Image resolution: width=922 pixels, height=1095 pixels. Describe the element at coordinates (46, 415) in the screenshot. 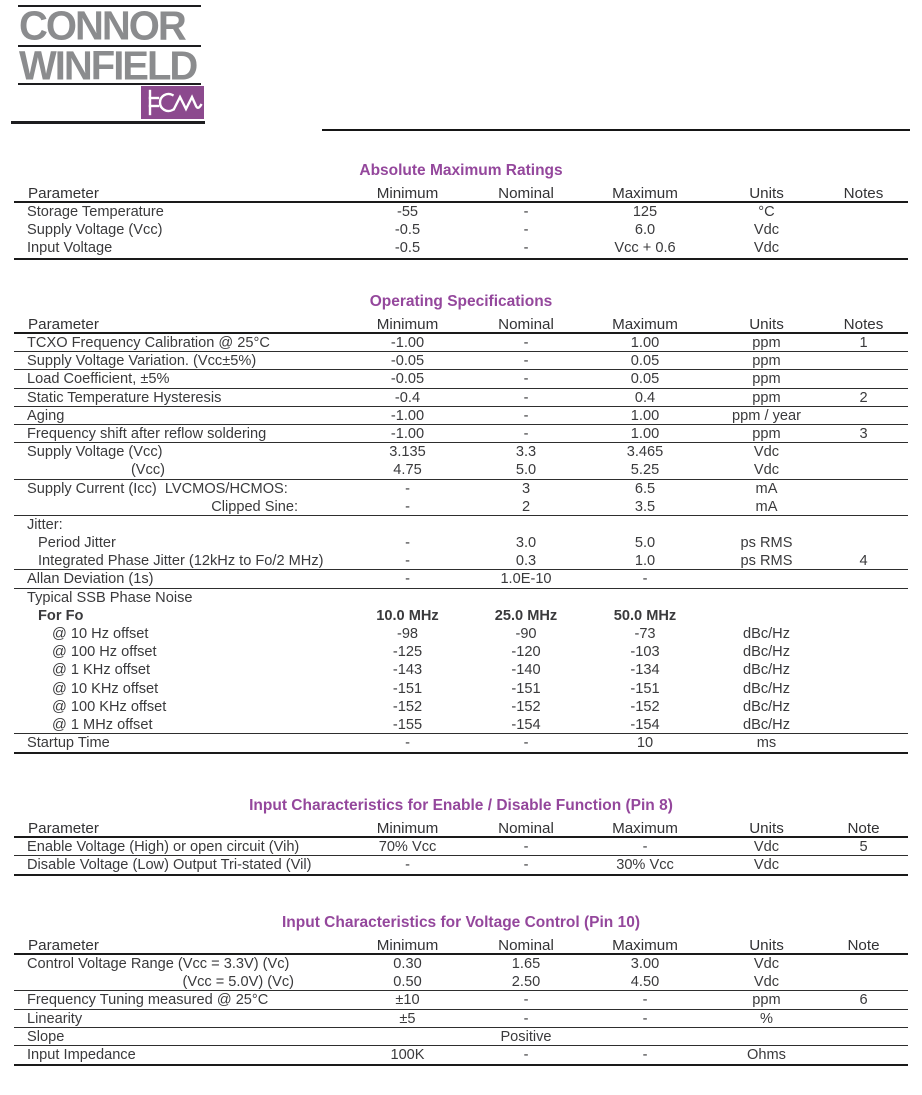

I see `param-cell: Aging` at that location.